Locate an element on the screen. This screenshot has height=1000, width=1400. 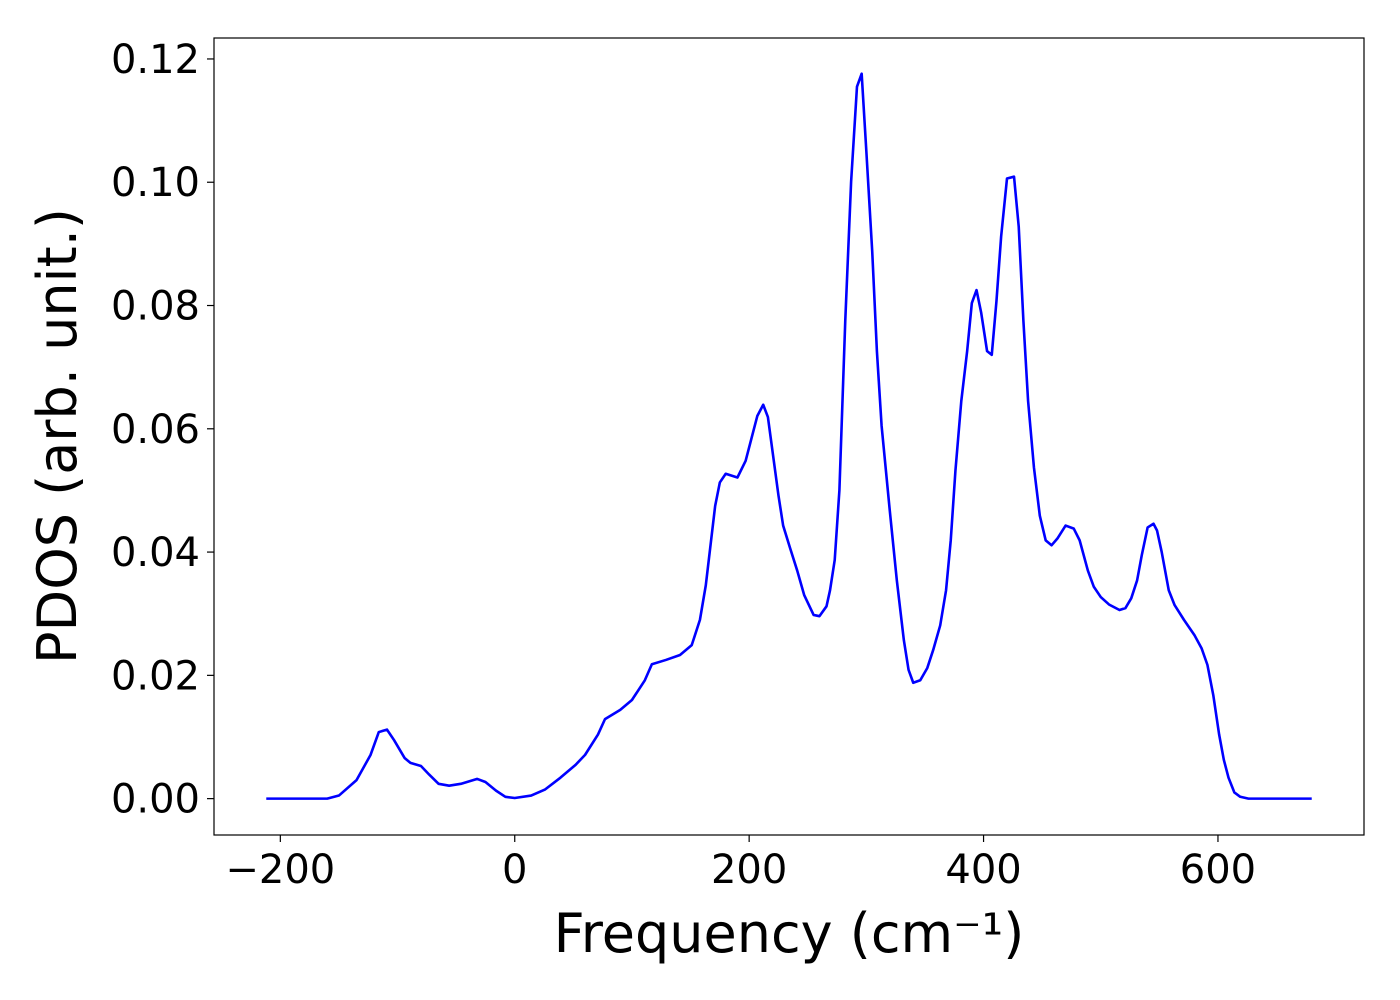
x-tick-label: −200 is located at coordinates (280, 870).